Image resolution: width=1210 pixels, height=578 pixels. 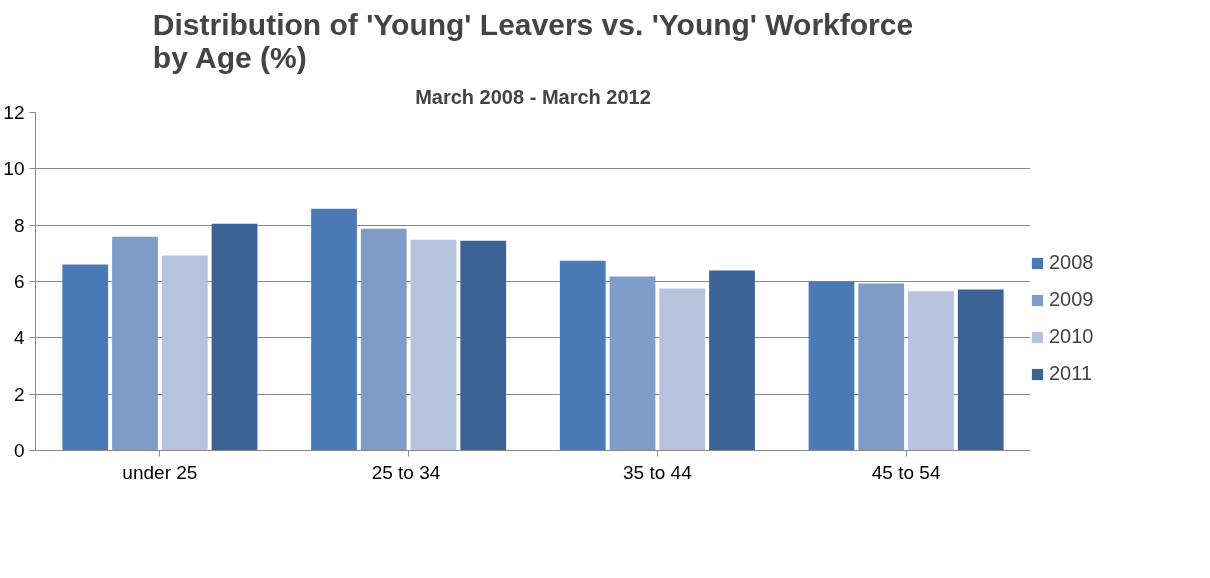 I want to click on chart-subtitle: March 2008 - March 2012, so click(x=533, y=96).